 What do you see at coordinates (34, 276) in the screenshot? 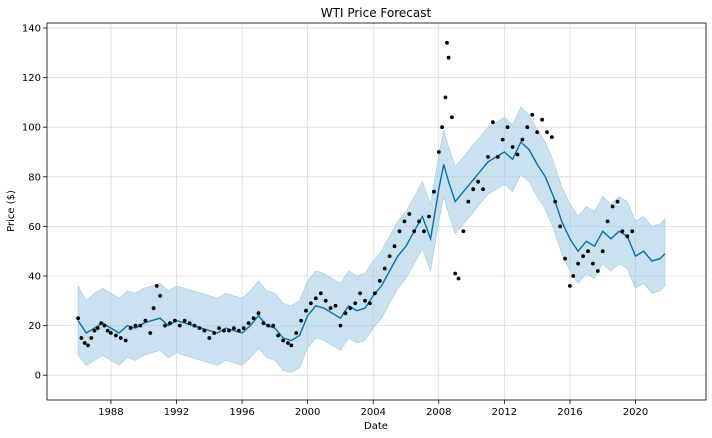
I see `y-tick-label: 40` at bounding box center [34, 276].